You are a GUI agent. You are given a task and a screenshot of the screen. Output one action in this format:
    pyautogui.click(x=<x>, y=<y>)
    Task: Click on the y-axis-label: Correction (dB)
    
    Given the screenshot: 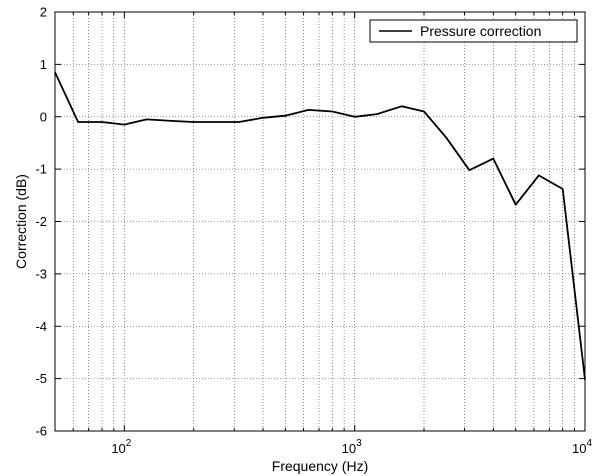 What is the action you would take?
    pyautogui.click(x=21, y=221)
    